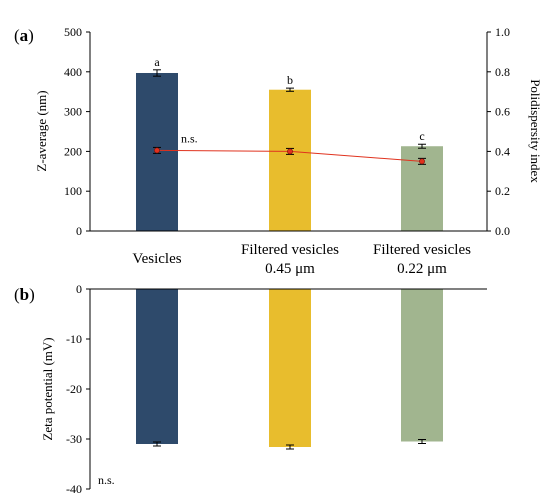  Describe the element at coordinates (189, 138) in the screenshot. I see `panel-a-pdi-ns-label: n.s.` at that location.